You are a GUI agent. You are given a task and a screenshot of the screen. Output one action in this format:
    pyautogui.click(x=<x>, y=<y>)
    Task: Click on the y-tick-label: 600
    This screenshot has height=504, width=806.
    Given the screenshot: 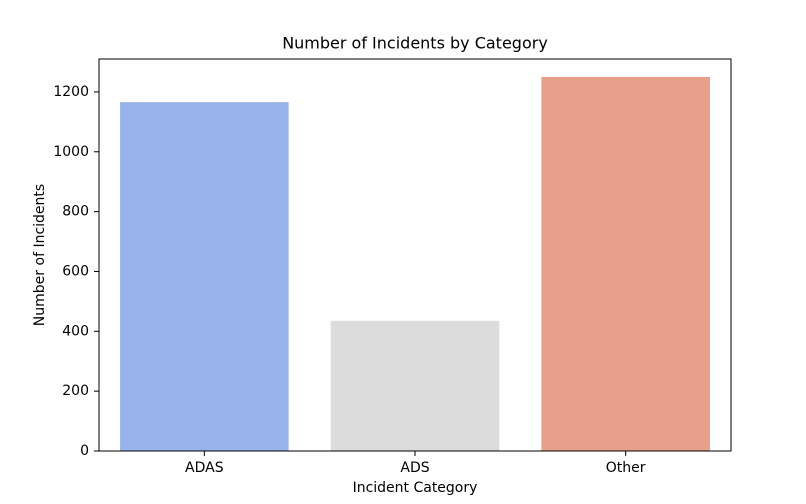 What is the action you would take?
    pyautogui.click(x=75, y=271)
    